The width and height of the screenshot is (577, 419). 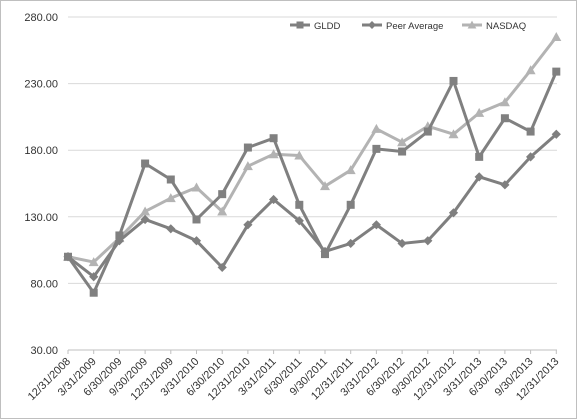 I want to click on y-tick-label: 280.00, so click(x=41, y=18).